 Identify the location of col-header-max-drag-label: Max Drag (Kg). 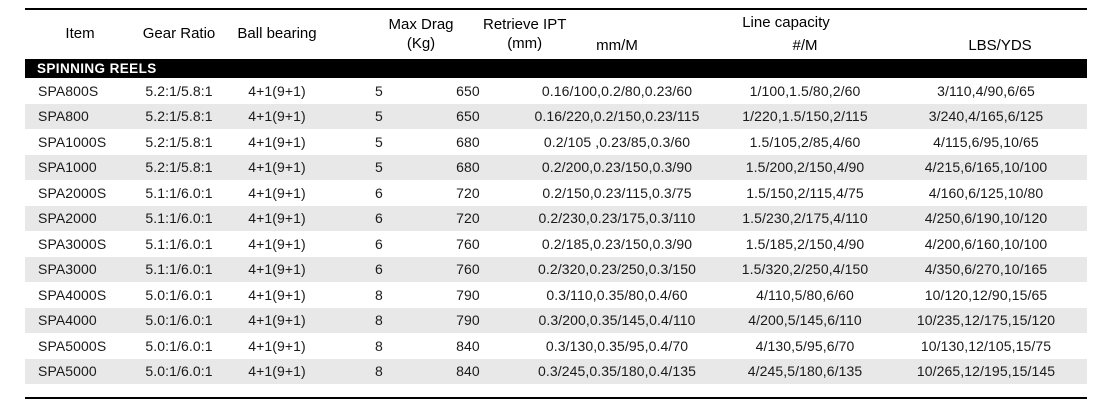
(420, 35).